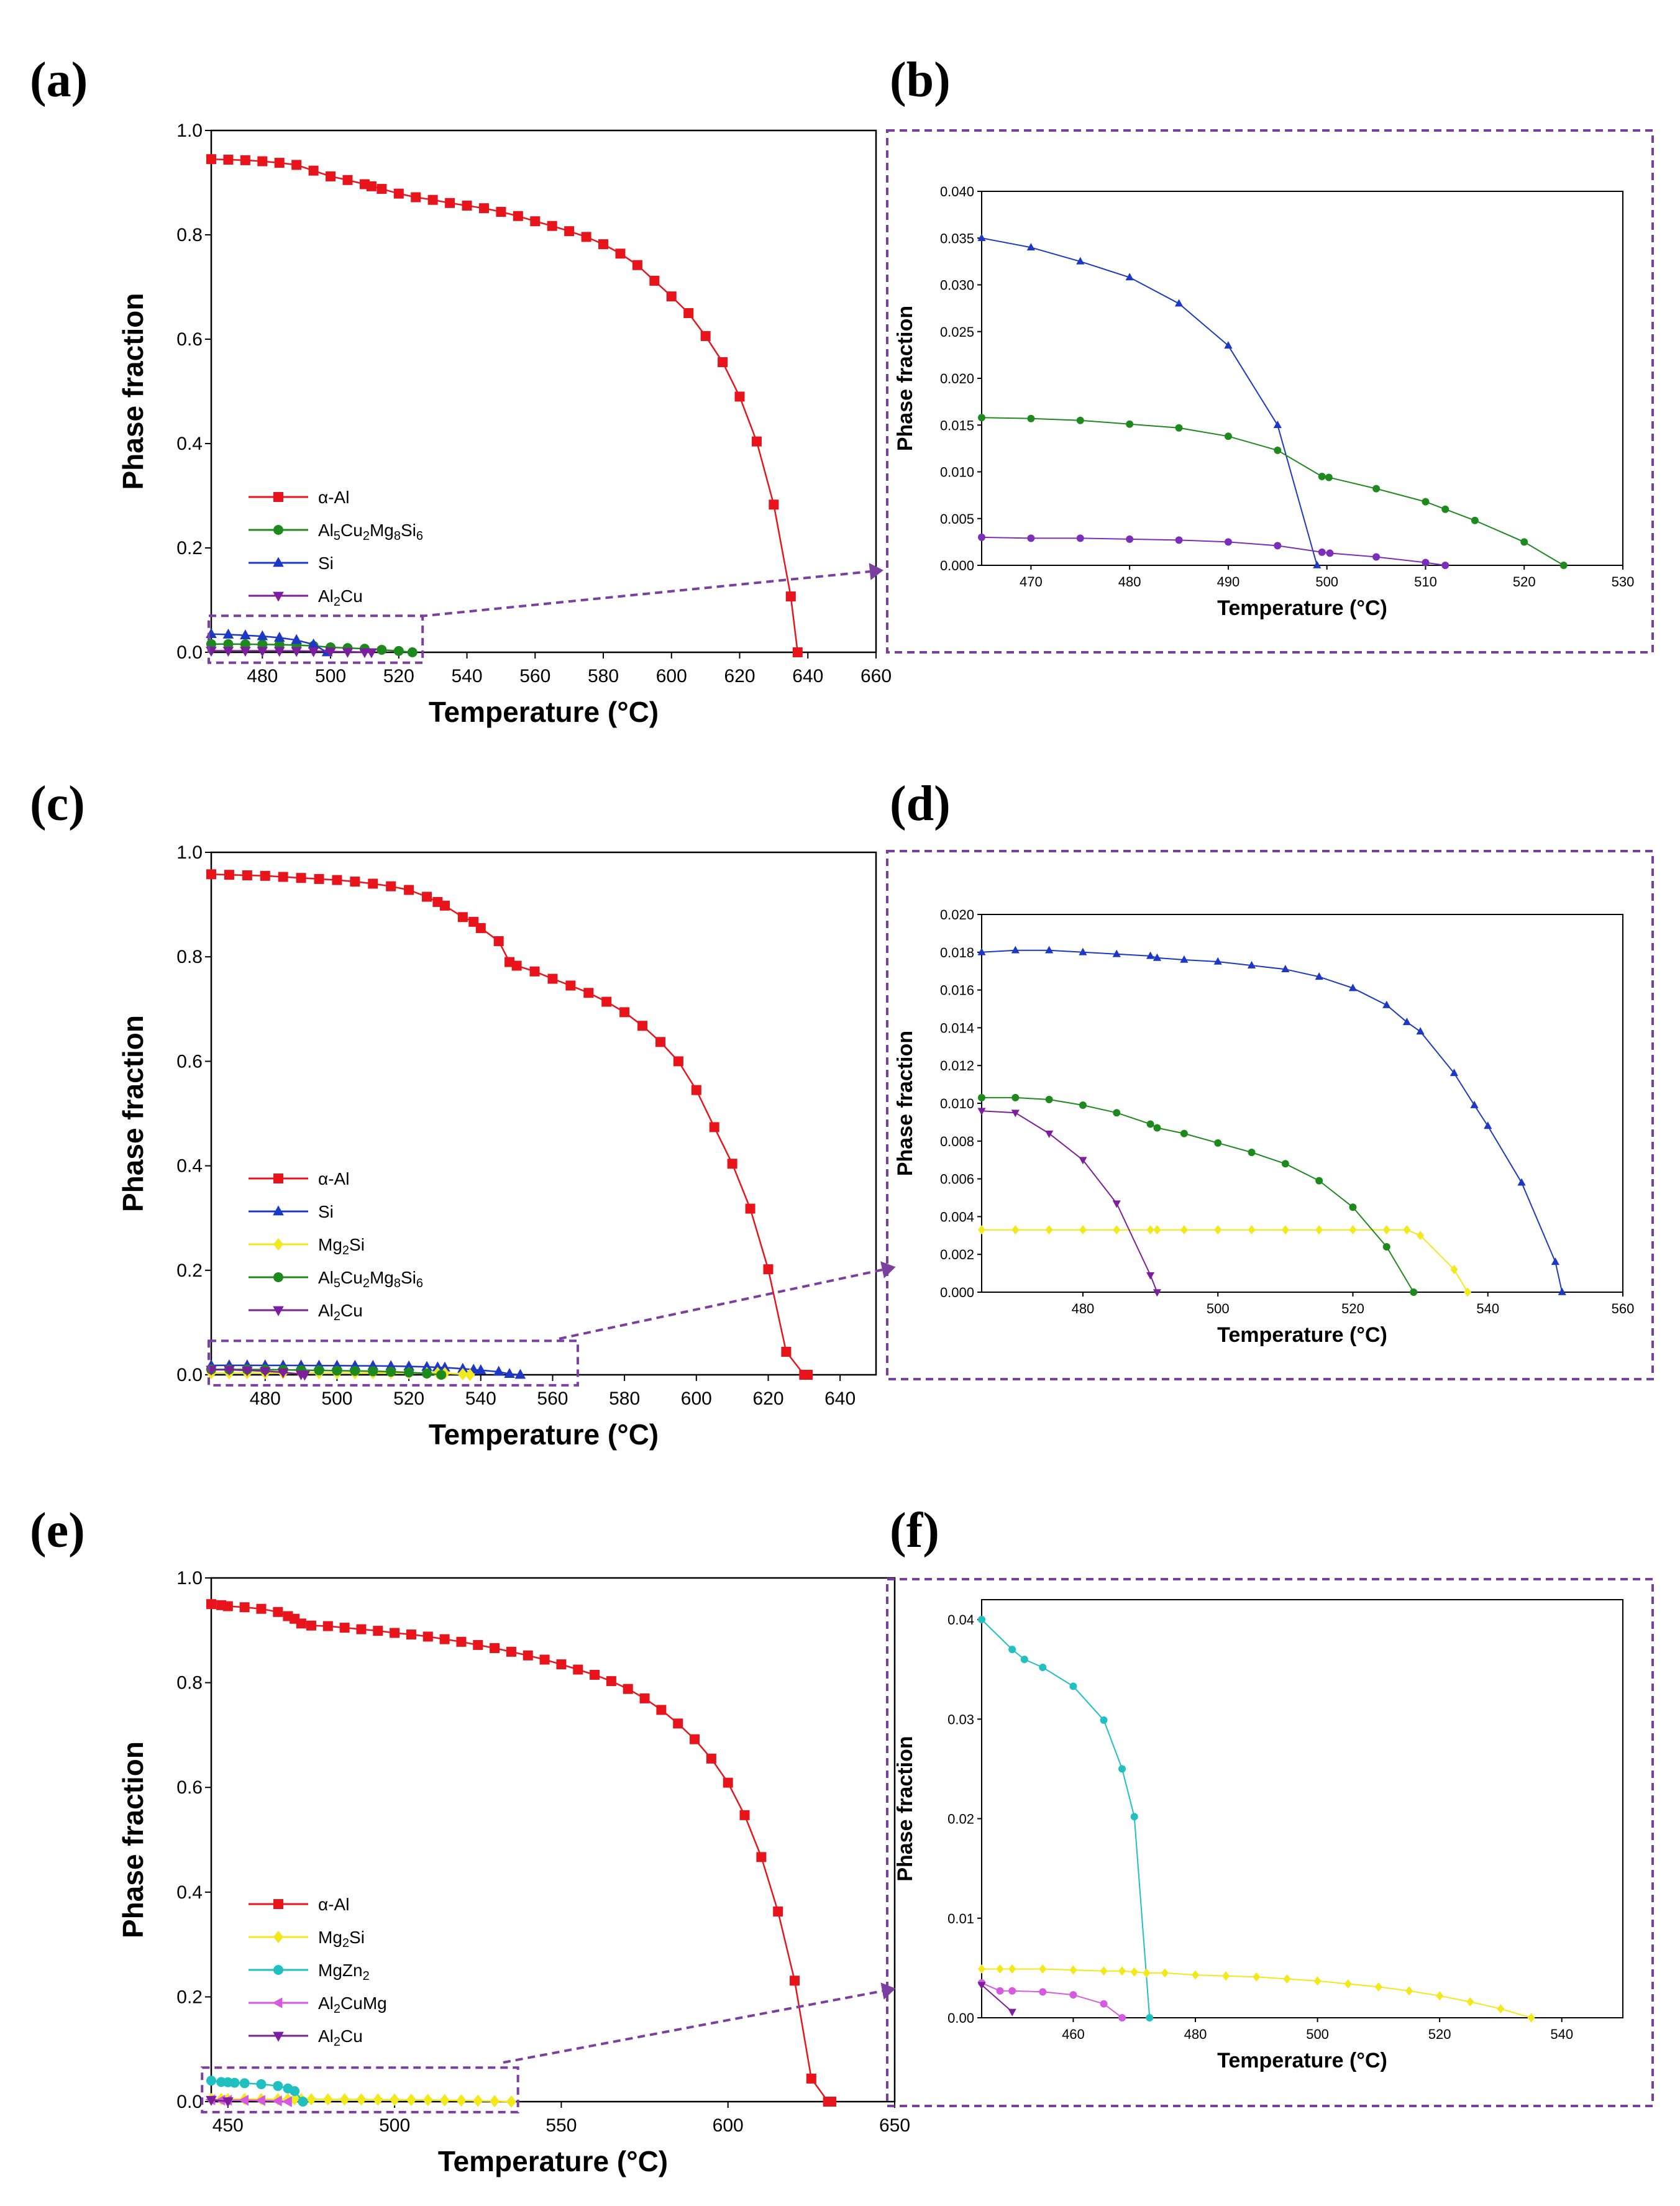 This screenshot has height=2206, width=1680. I want to click on legend-text-part: MgZn, so click(340, 1970).